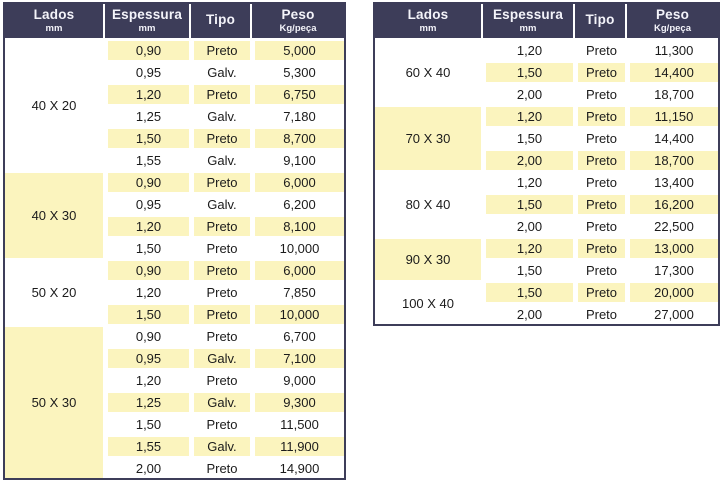 The width and height of the screenshot is (721, 480). What do you see at coordinates (220, 20) in the screenshot?
I see `column-header-label: Tipo` at bounding box center [220, 20].